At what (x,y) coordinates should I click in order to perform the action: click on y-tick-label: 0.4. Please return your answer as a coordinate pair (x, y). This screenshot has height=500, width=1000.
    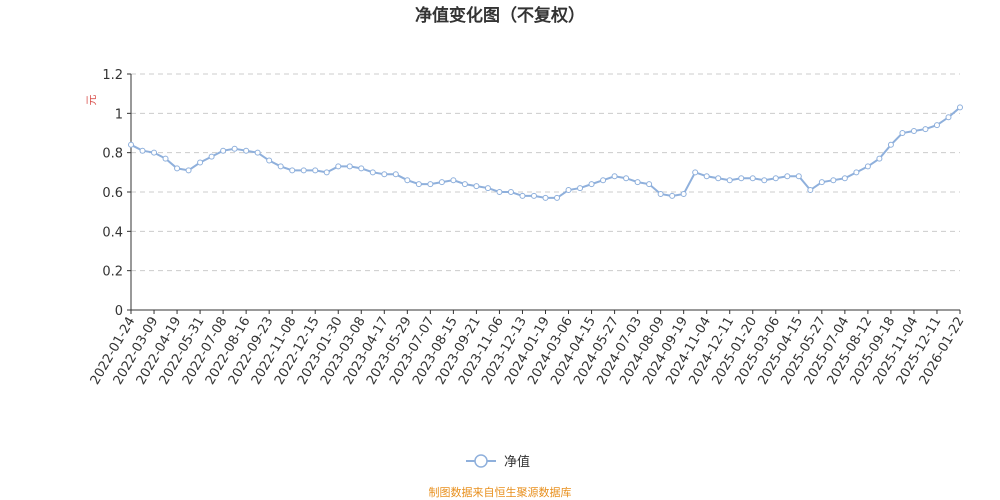
    Looking at the image, I should click on (112, 232).